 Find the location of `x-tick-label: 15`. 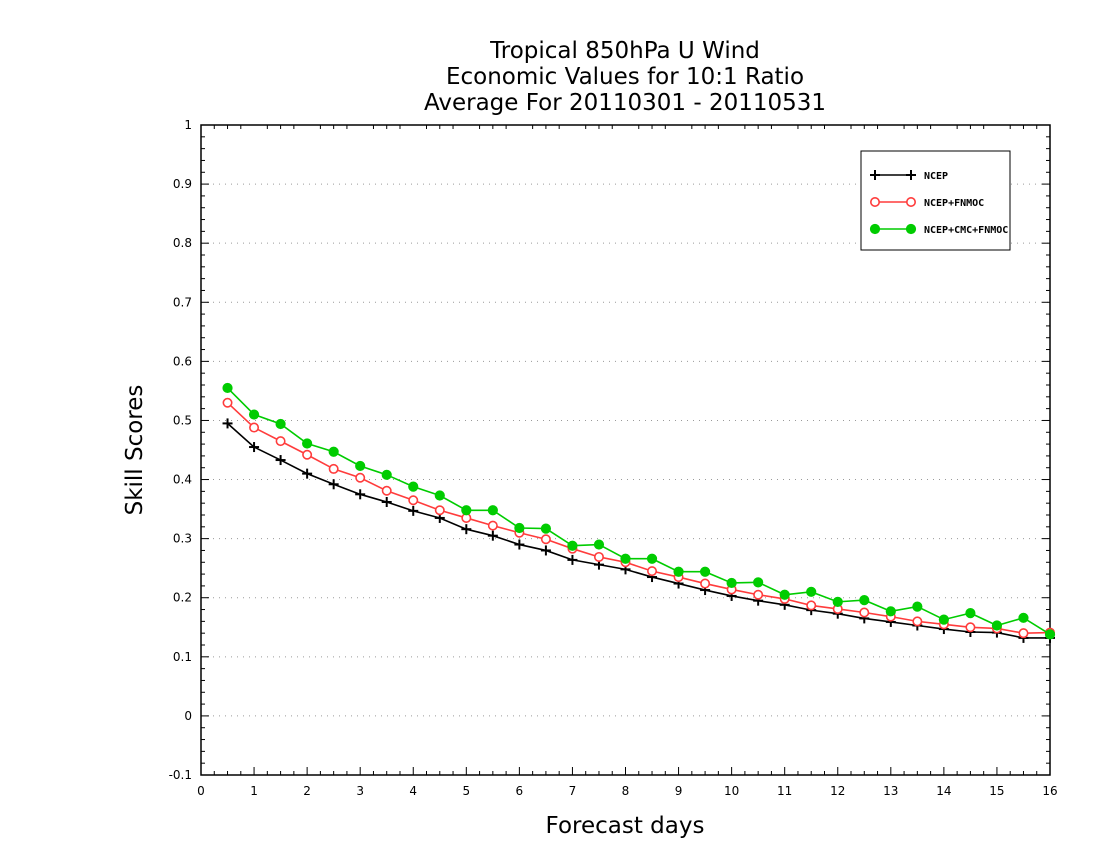

x-tick-label: 15 is located at coordinates (996, 791).